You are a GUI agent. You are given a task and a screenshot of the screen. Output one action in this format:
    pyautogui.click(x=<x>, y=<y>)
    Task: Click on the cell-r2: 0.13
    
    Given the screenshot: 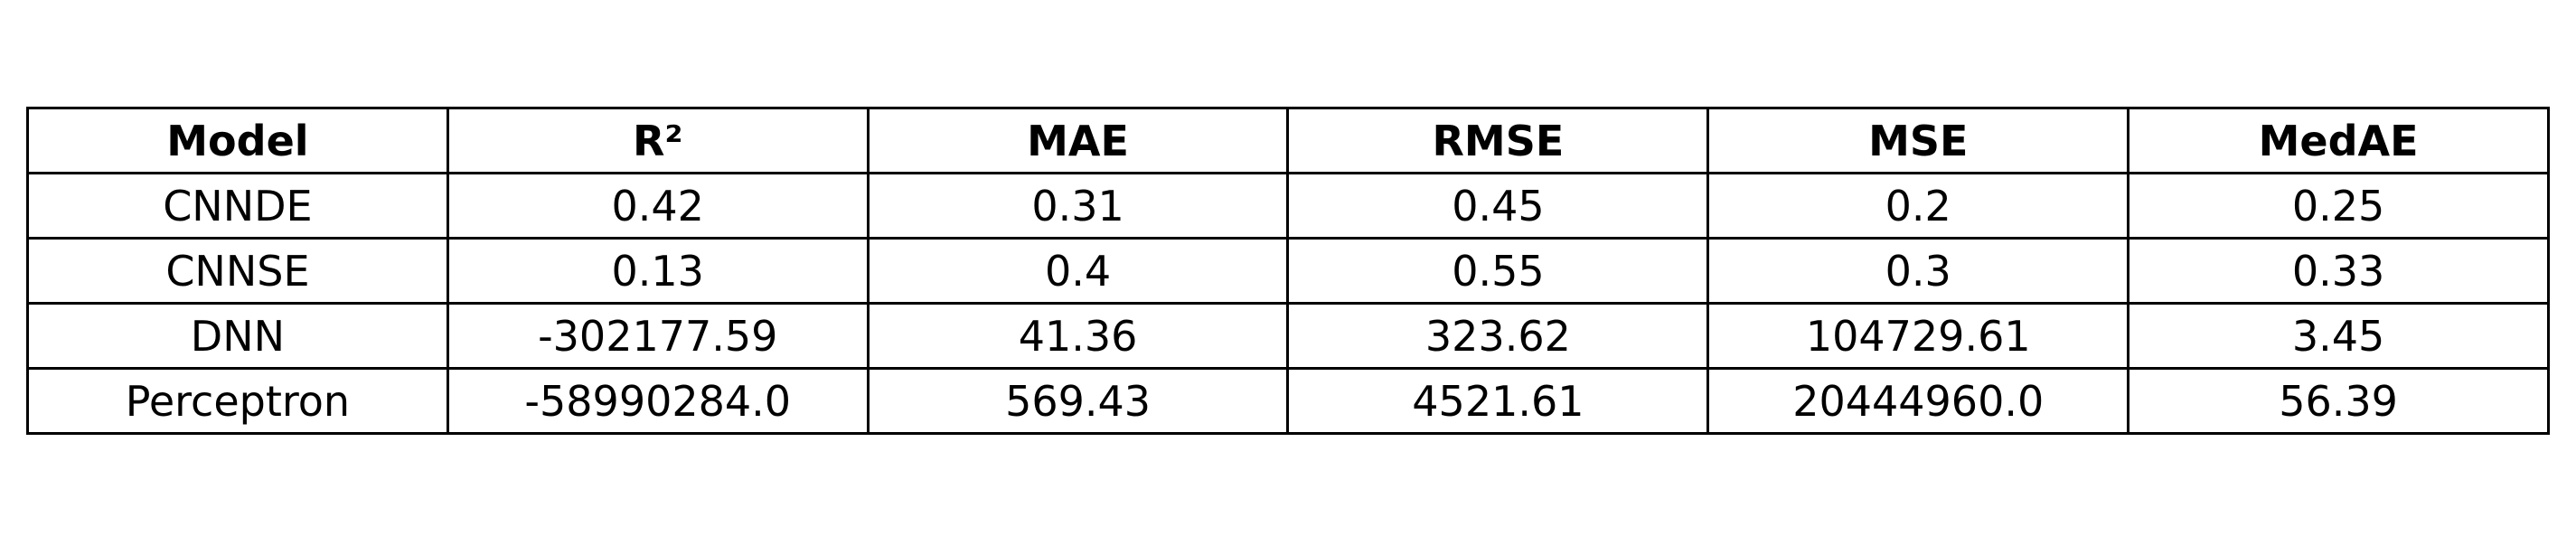 What is the action you would take?
    pyautogui.click(x=658, y=271)
    